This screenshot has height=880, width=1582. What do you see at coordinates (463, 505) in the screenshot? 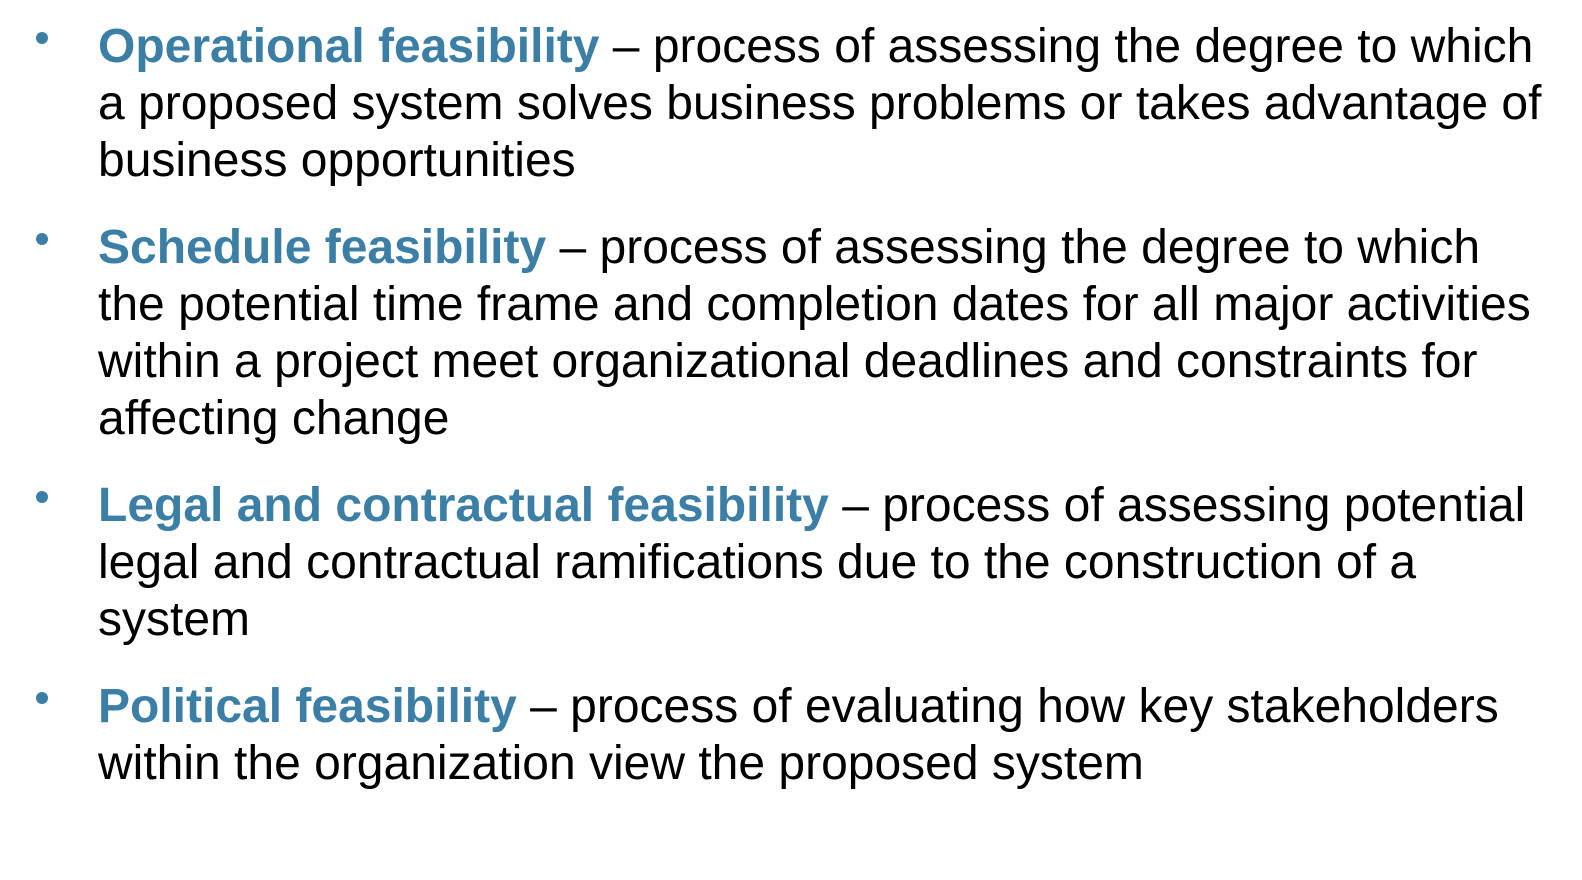
I see `bullet-term: Legal and contractual feasibility` at bounding box center [463, 505].